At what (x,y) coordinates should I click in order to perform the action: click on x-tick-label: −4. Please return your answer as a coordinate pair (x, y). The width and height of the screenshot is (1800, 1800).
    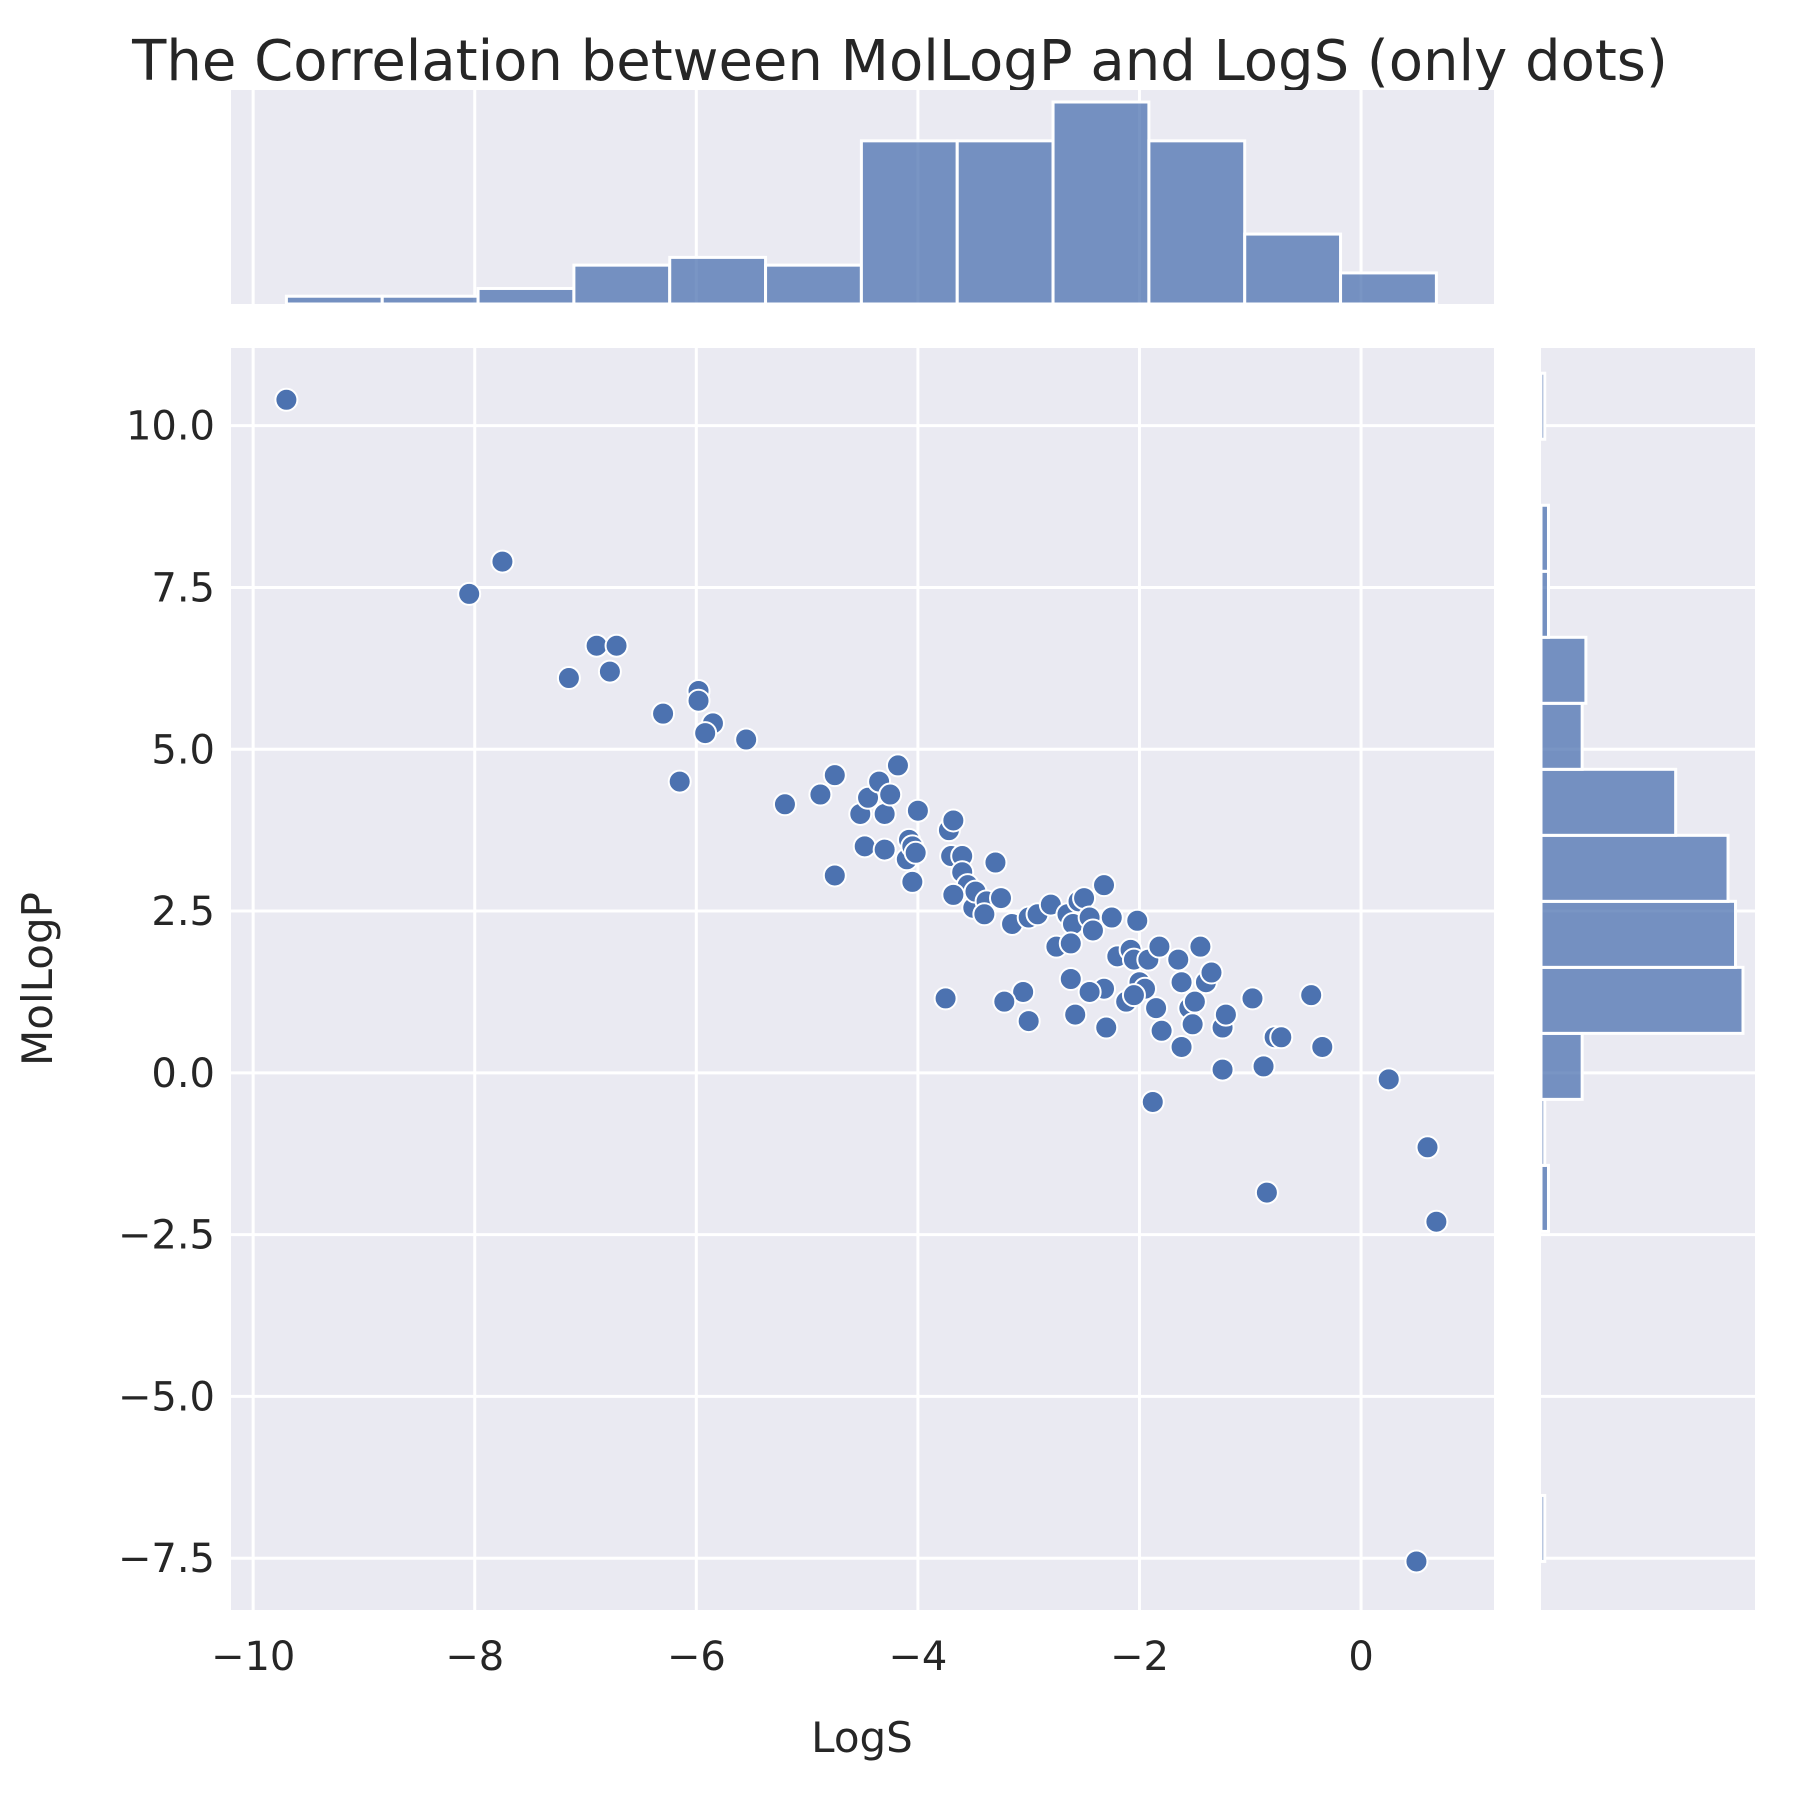
    Looking at the image, I should click on (917, 1657).